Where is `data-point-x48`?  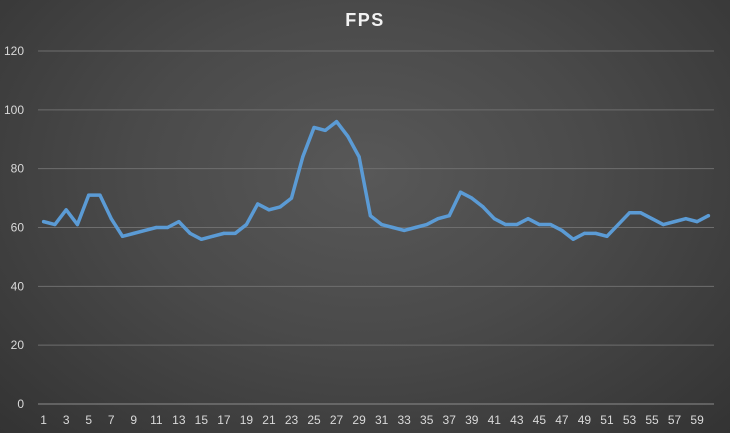 data-point-x48 is located at coordinates (573, 239).